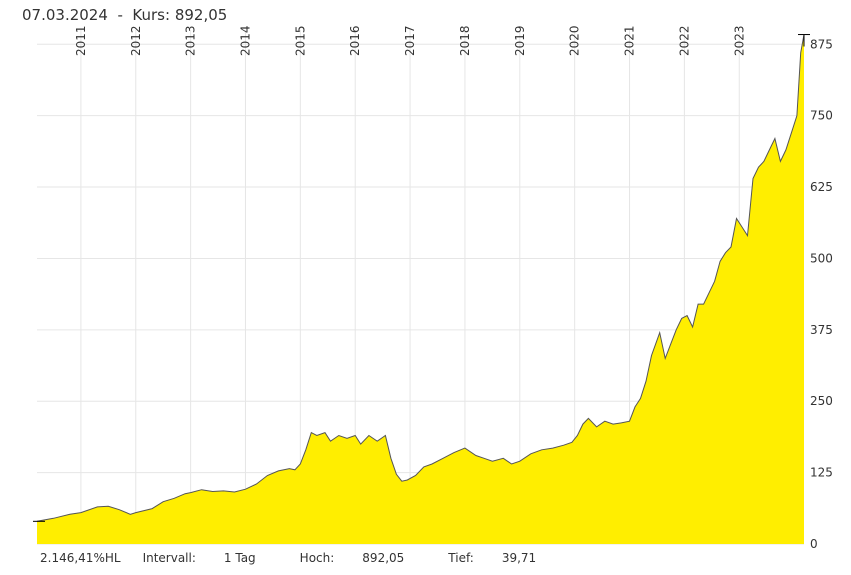  What do you see at coordinates (520, 40) in the screenshot?
I see `year-tick-label: 2019` at bounding box center [520, 40].